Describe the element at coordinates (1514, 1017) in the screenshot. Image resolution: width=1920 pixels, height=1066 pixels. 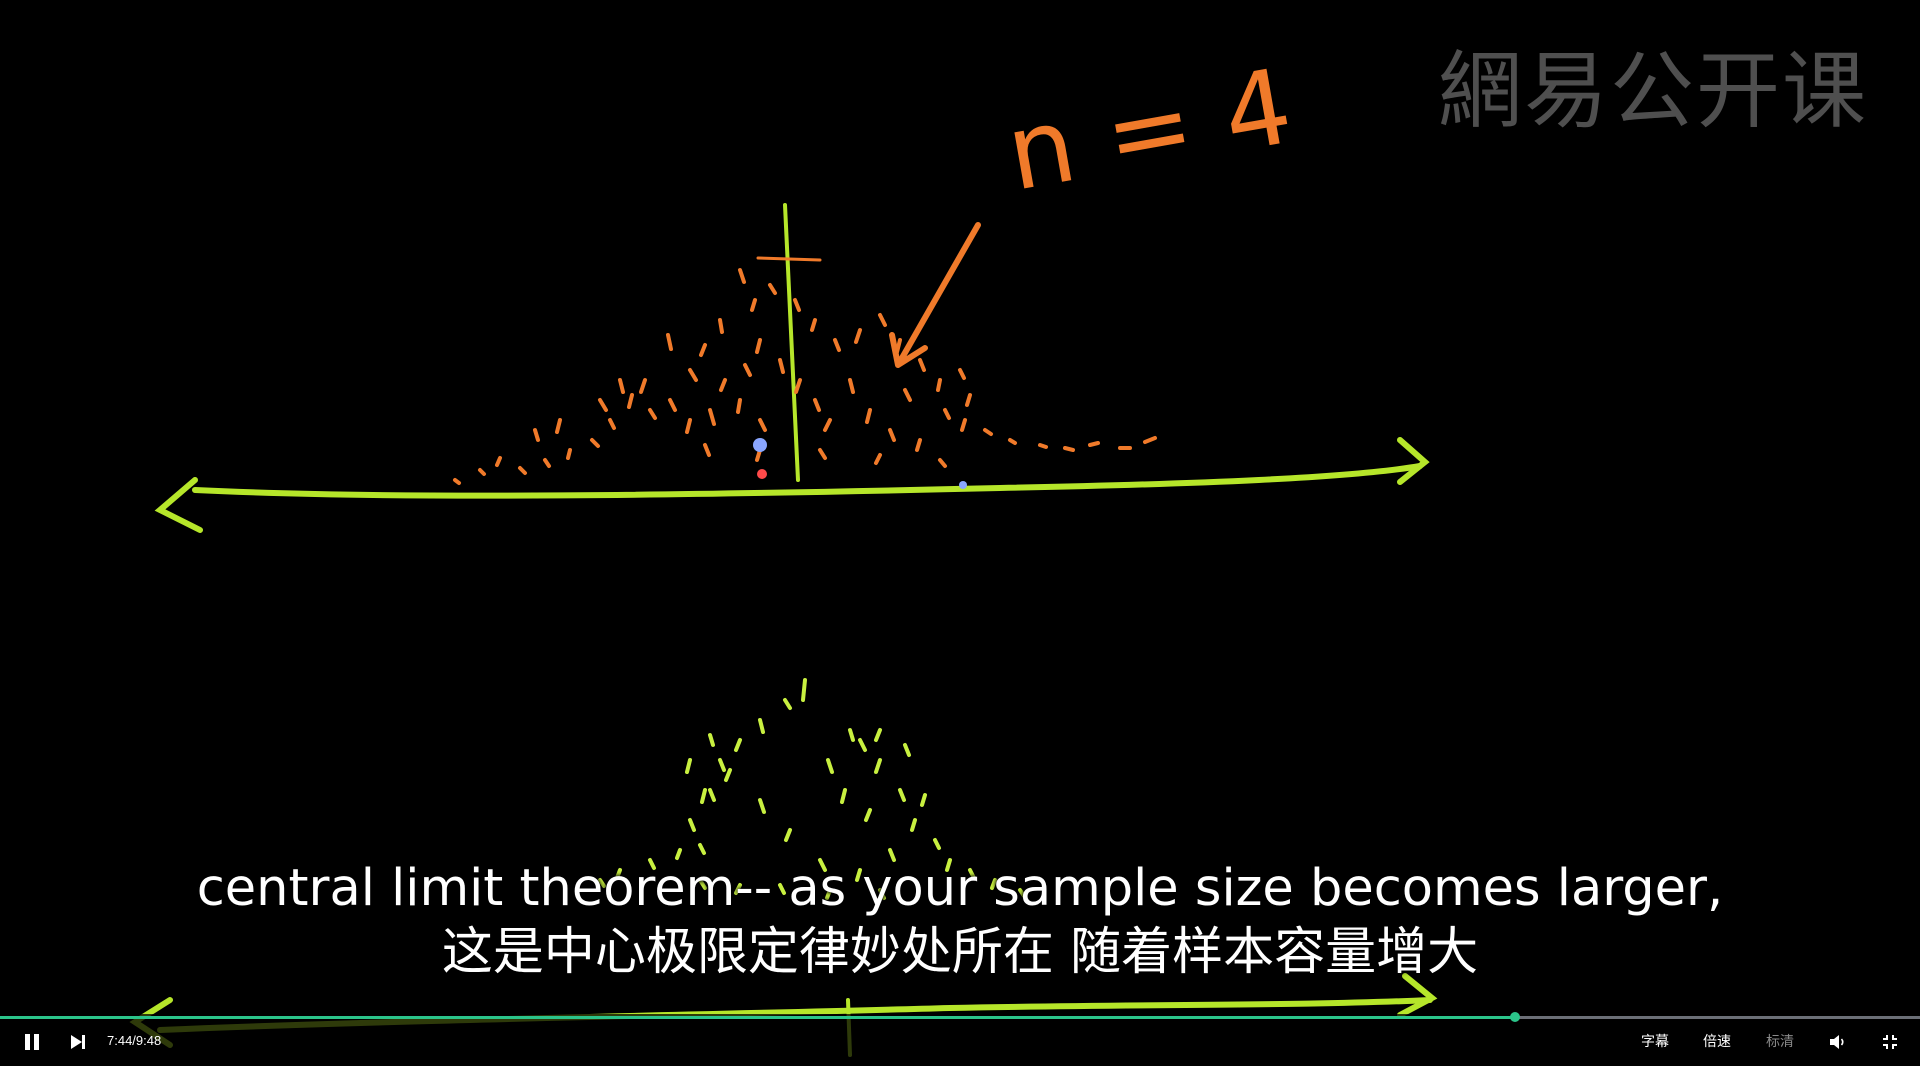
I see `progress-knob` at that location.